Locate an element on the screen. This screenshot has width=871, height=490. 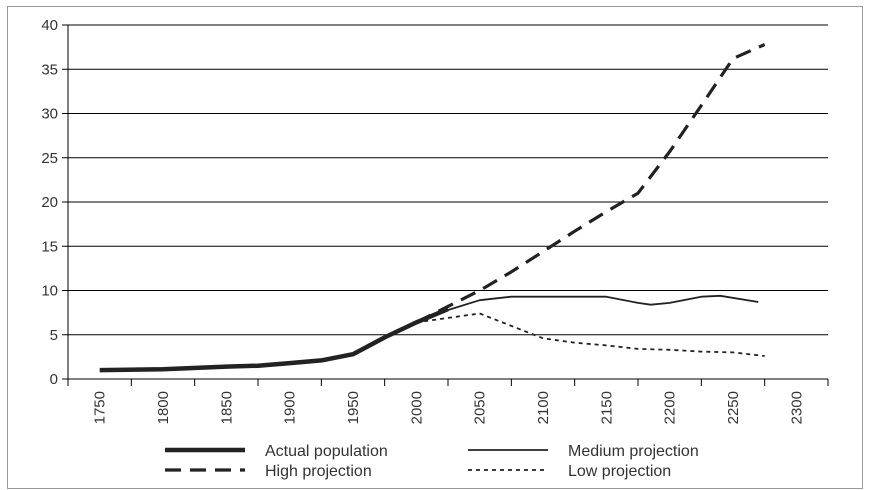
y-tick-label-0: 0 is located at coordinates (54, 379).